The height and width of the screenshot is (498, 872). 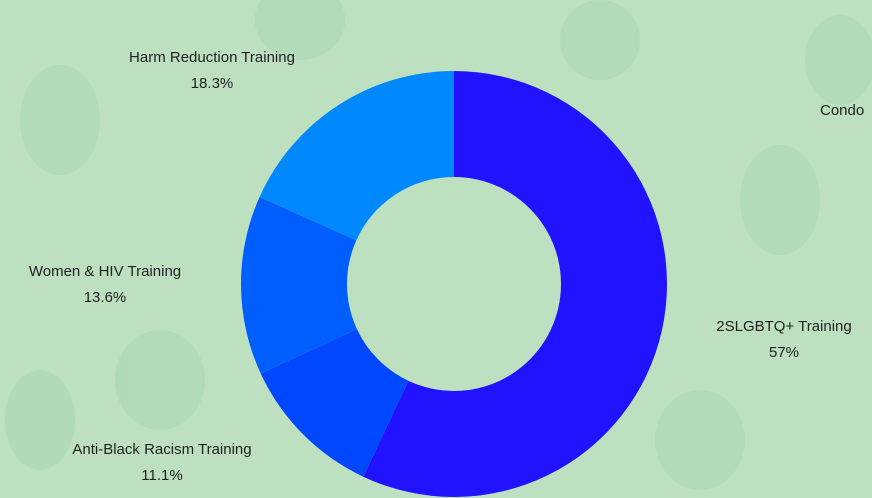 I want to click on value-label: 57%, so click(x=784, y=352).